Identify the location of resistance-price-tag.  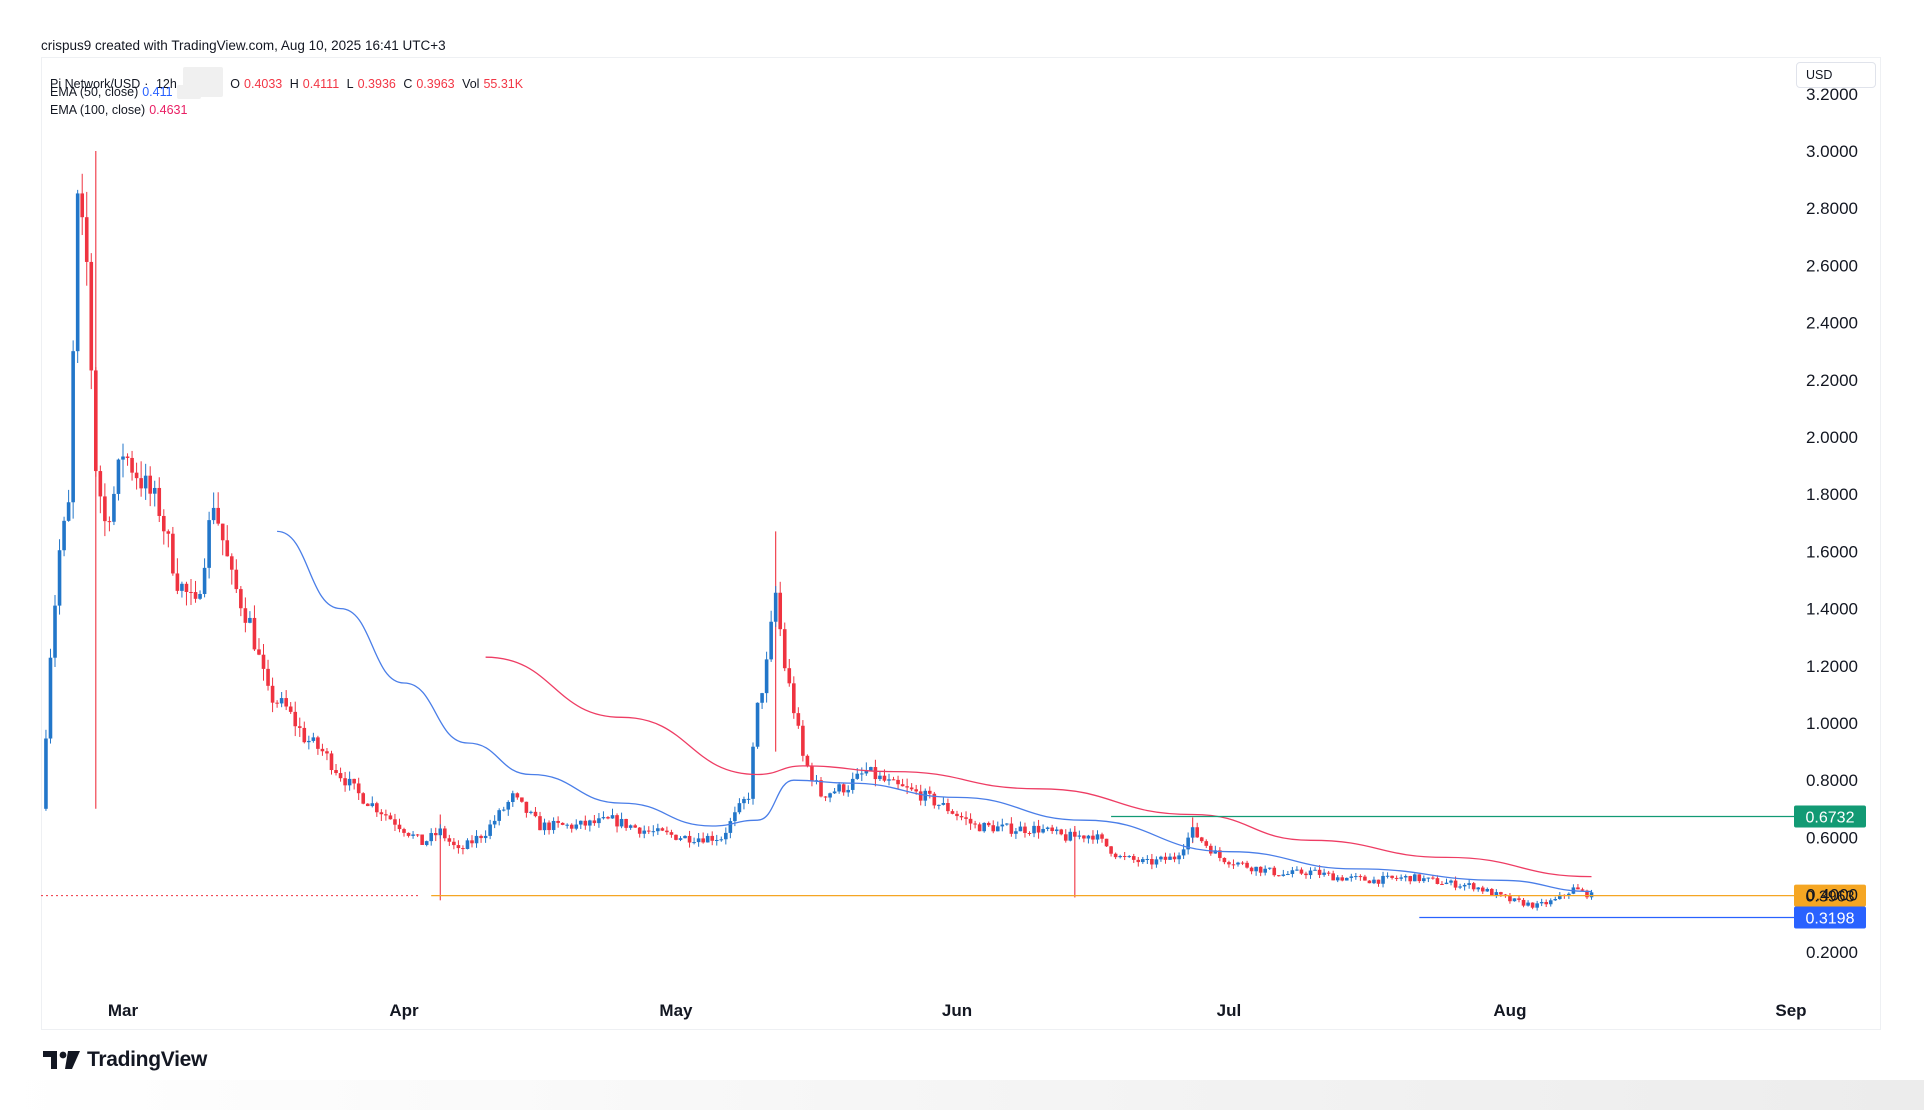
(1830, 816).